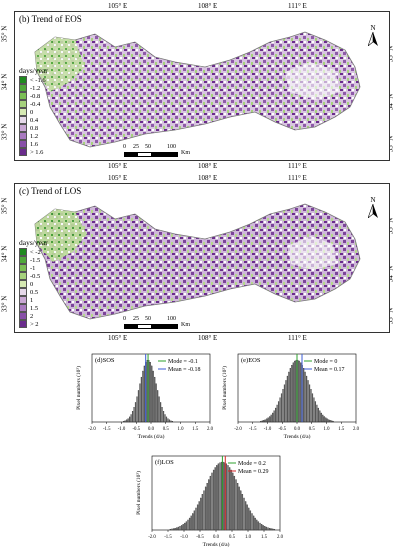 Image resolution: width=406 pixels, height=553 pixels. Describe the element at coordinates (325, 362) in the screenshot. I see `mode-label: Mode = 0` at that location.